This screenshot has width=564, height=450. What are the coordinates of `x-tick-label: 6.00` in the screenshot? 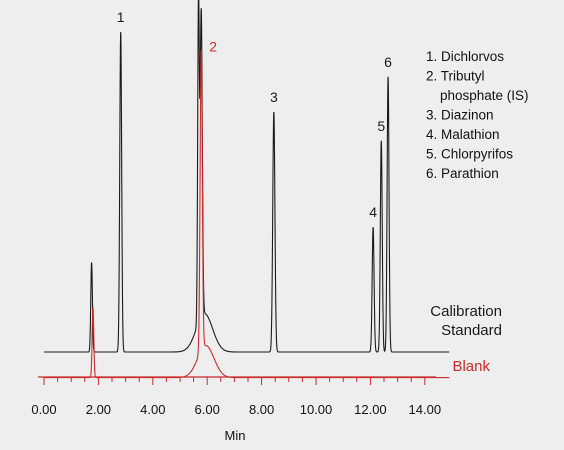 It's located at (207, 409).